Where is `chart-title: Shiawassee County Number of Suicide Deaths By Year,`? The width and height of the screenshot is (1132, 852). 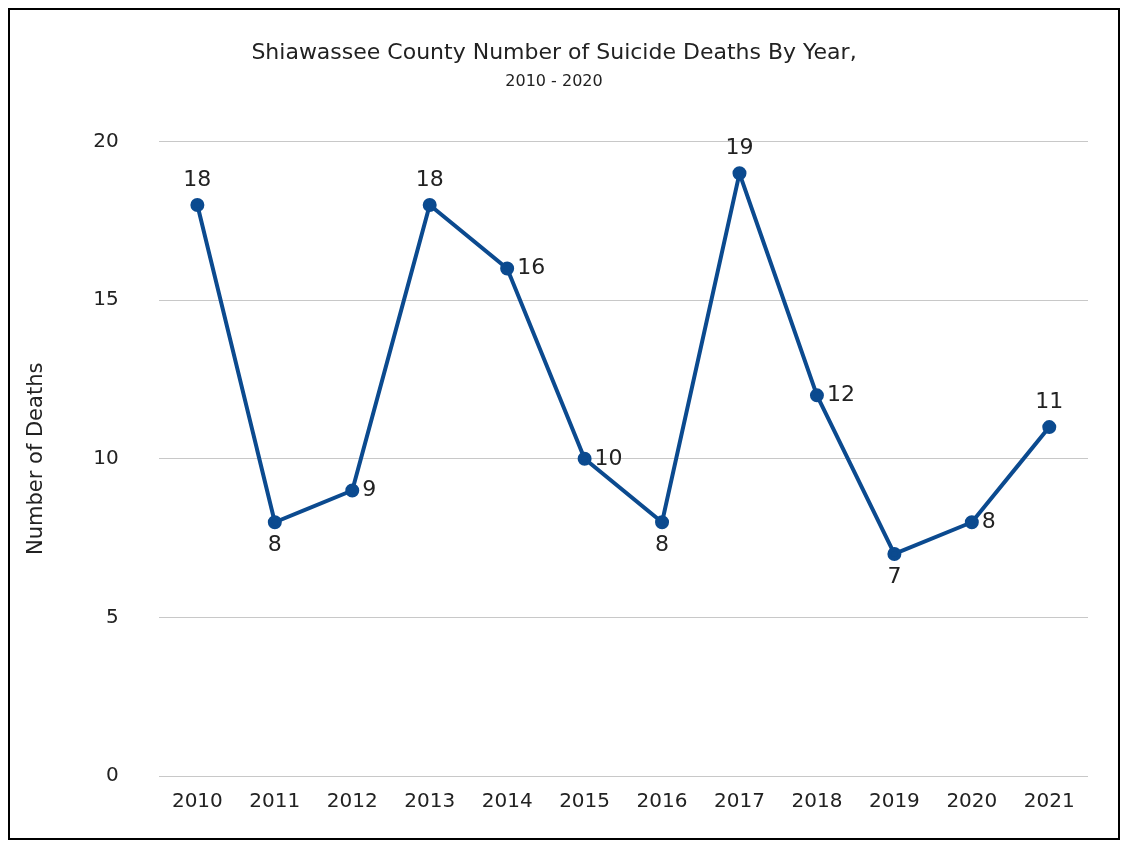 chart-title: Shiawassee County Number of Suicide Deaths By Year, is located at coordinates (554, 51).